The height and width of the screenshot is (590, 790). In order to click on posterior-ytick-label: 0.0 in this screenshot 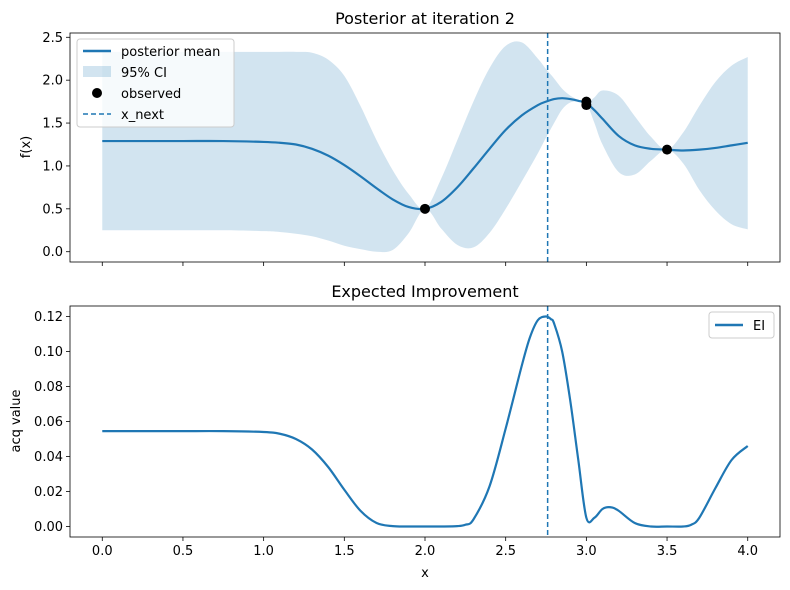, I will do `click(52, 252)`.